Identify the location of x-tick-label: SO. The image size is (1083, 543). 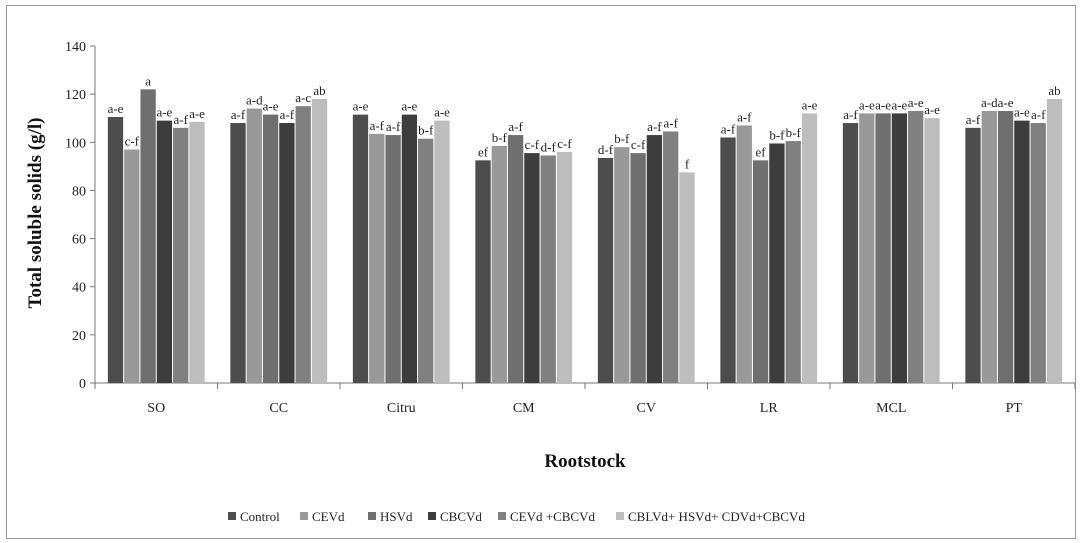
(156, 408).